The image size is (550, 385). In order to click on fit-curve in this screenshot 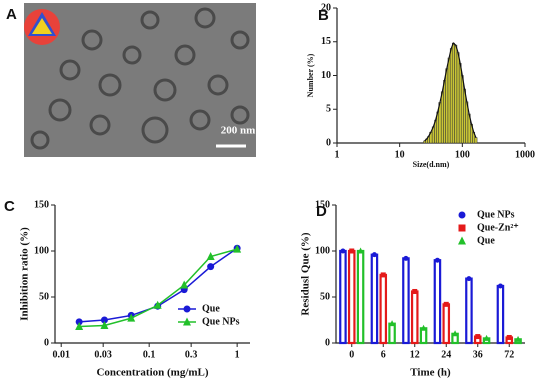, I will do `click(450, 92)`.